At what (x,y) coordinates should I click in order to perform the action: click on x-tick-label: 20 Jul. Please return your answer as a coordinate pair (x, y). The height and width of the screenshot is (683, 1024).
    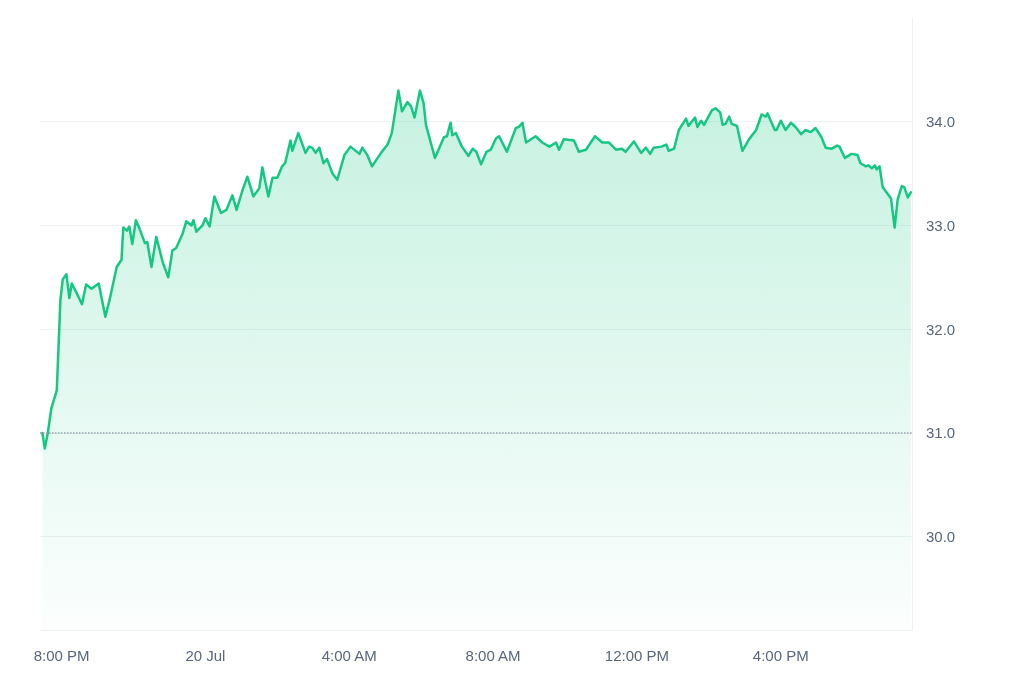
    Looking at the image, I should click on (205, 655).